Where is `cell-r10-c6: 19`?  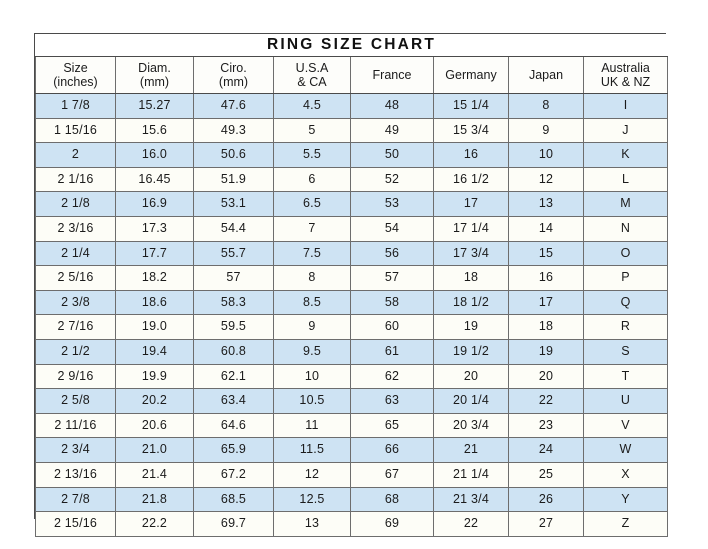 cell-r10-c6: 19 is located at coordinates (546, 351).